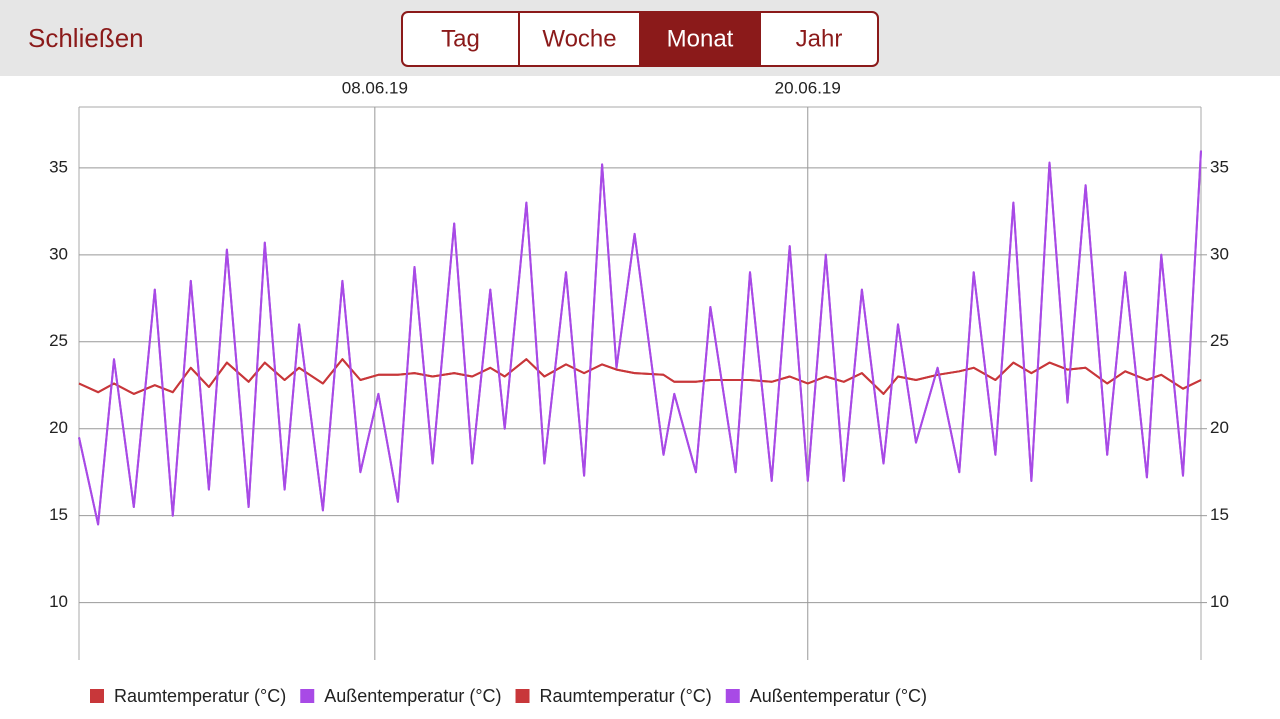 The width and height of the screenshot is (1280, 719). I want to click on y2-tick-label: 35, so click(1219, 166).